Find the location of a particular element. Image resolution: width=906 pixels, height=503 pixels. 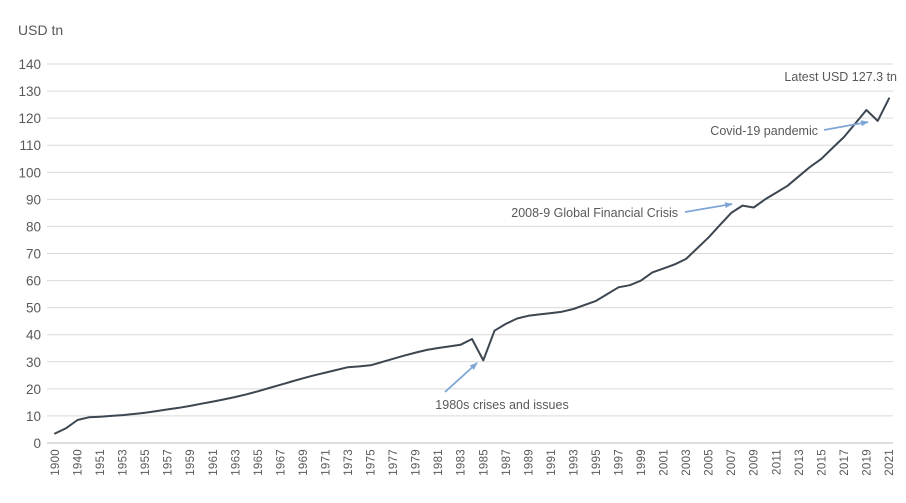

x-tick-label: 2009 is located at coordinates (755, 462).